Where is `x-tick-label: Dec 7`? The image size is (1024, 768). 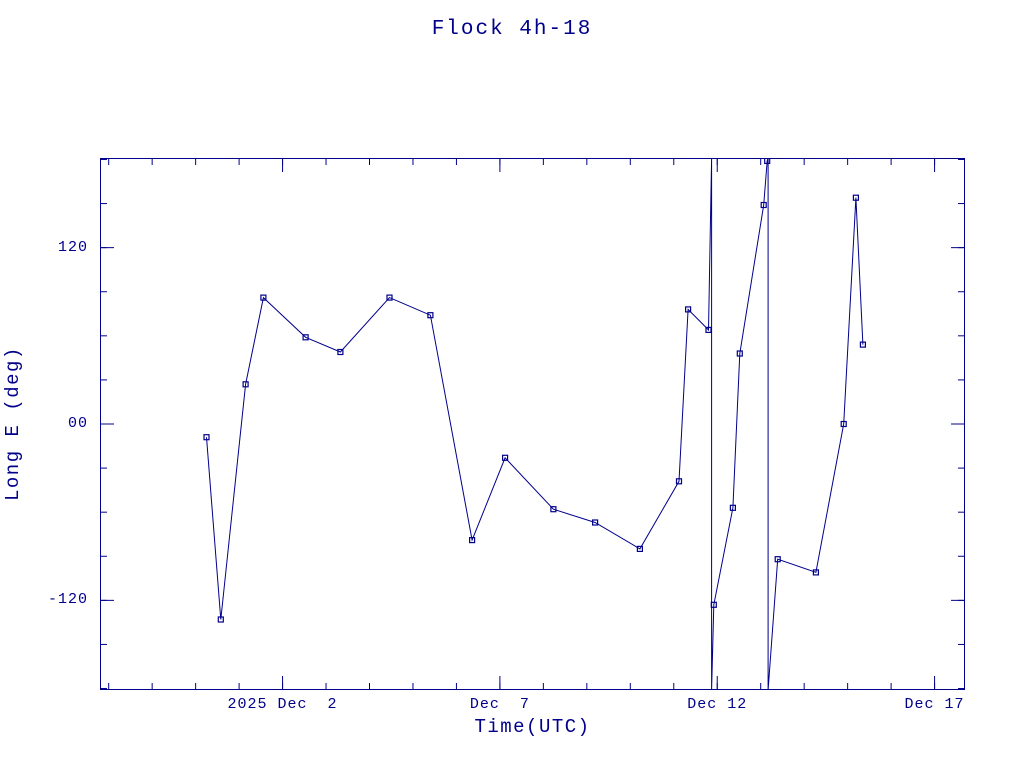 x-tick-label: Dec 7 is located at coordinates (499, 704).